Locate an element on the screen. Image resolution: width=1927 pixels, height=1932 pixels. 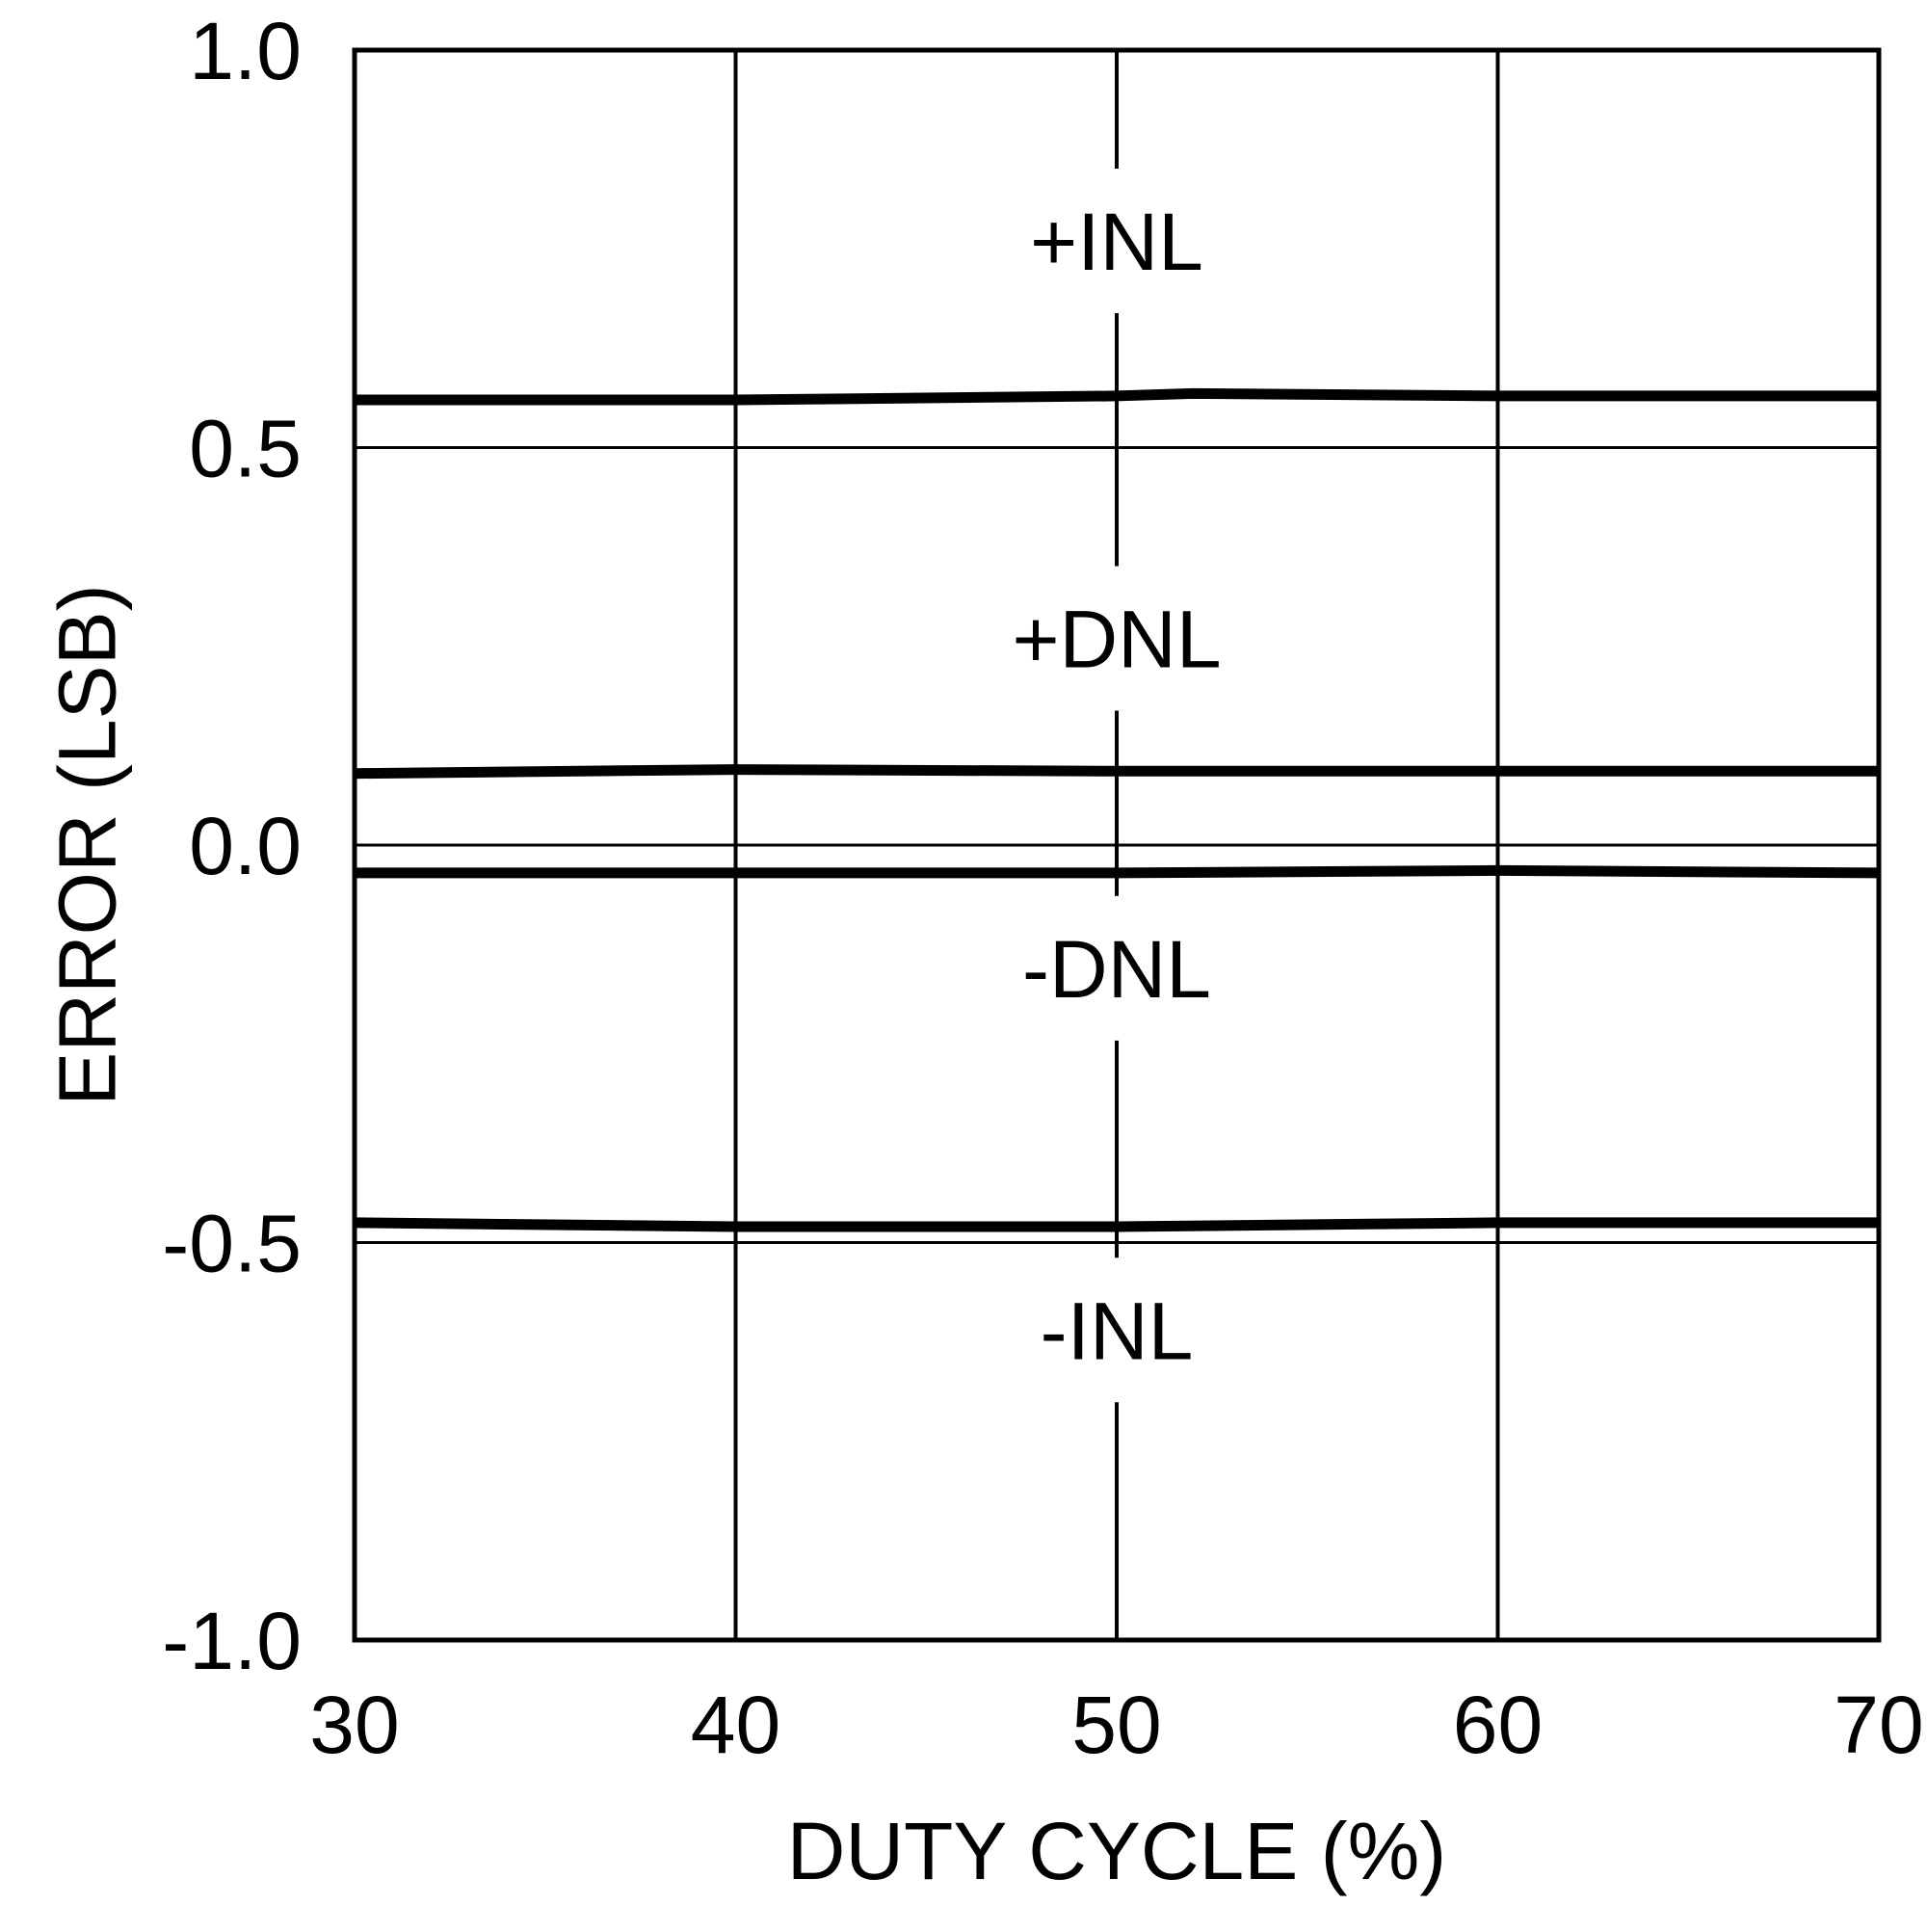
y-tick-label: -1.0 is located at coordinates (232, 1641).